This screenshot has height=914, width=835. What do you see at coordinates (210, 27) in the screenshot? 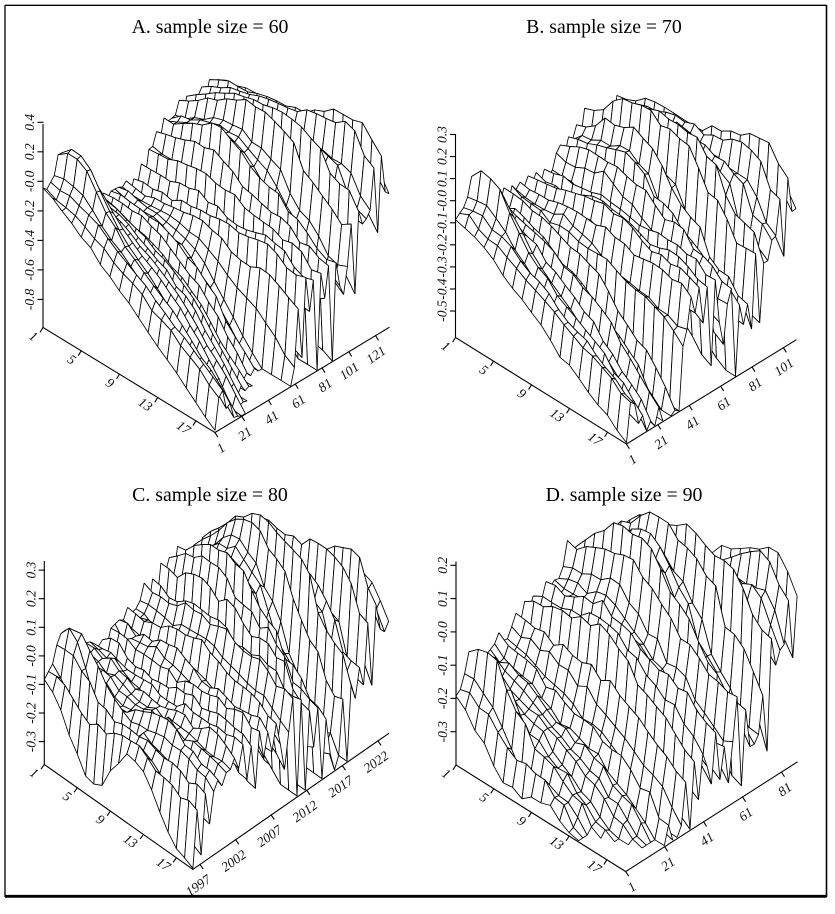
I see `svg-text: A. sample size = 60` at bounding box center [210, 27].